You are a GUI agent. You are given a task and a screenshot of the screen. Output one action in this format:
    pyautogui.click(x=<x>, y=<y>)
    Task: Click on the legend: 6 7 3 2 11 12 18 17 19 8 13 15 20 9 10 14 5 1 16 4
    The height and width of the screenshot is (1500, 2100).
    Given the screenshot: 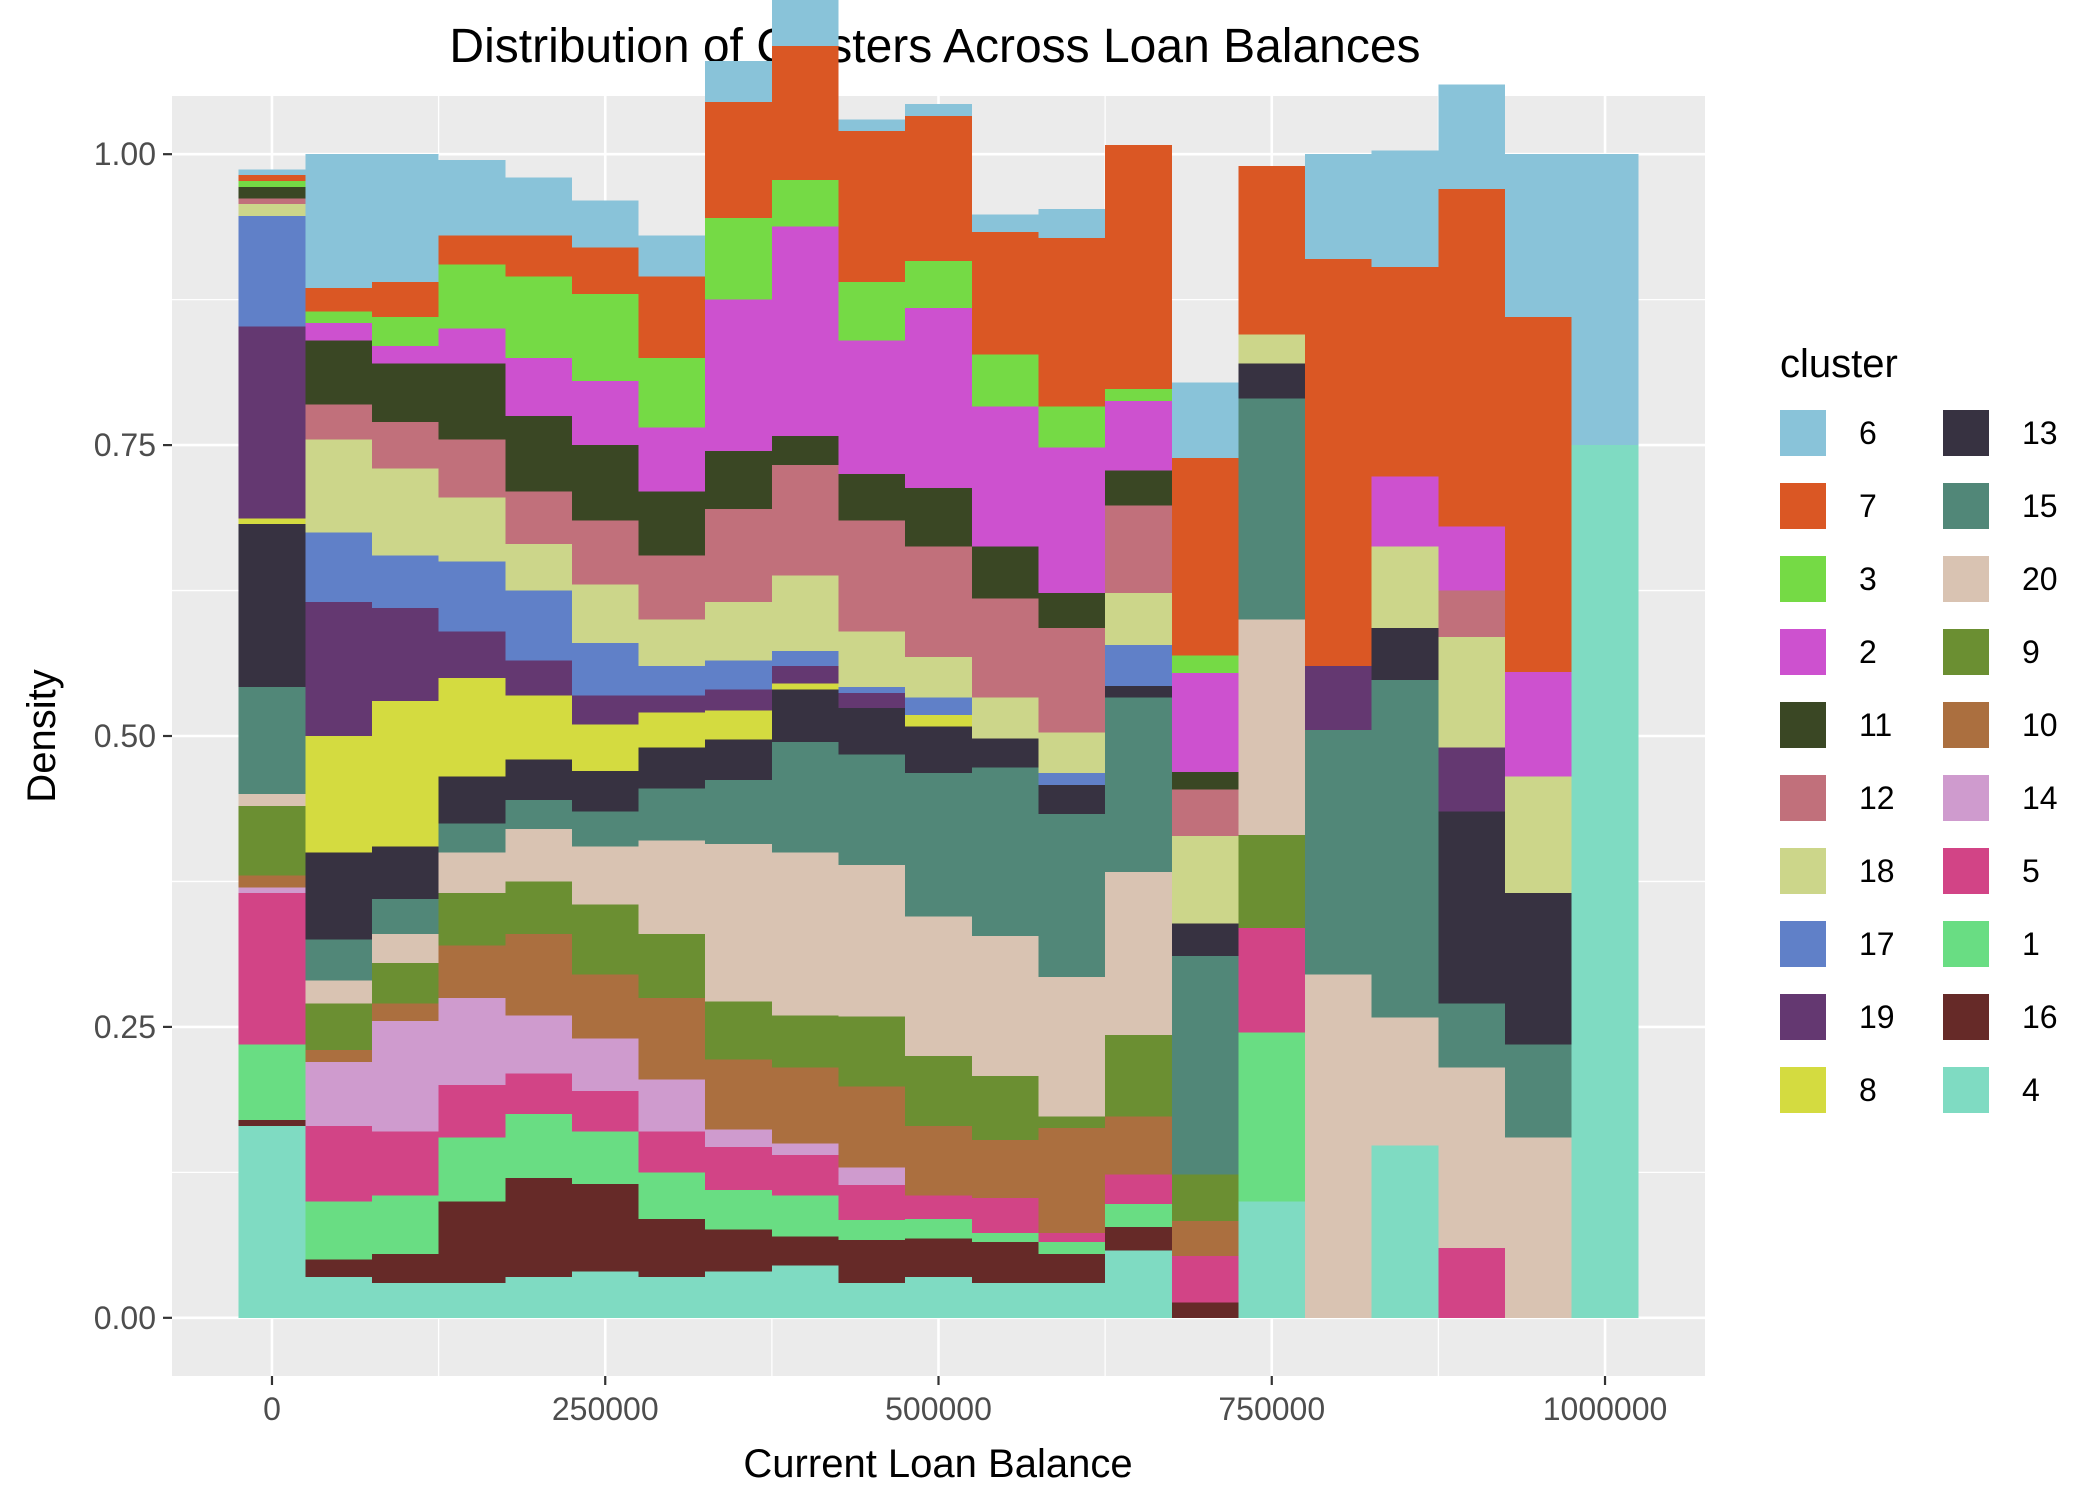 What is the action you would take?
    pyautogui.click(x=1919, y=761)
    